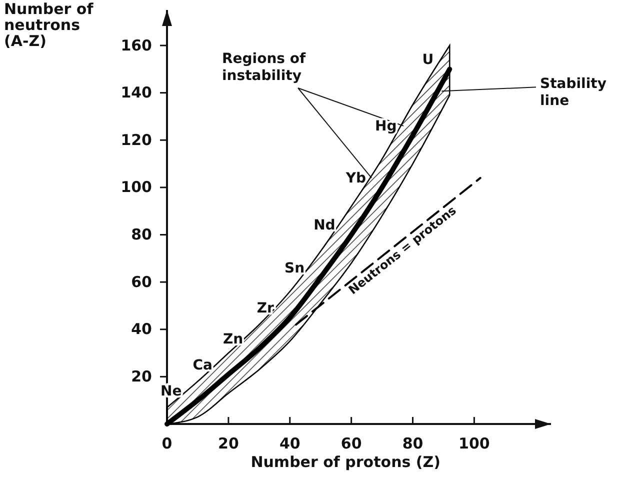 The image size is (636, 477). What do you see at coordinates (202, 365) in the screenshot?
I see `annotation: Ca` at bounding box center [202, 365].